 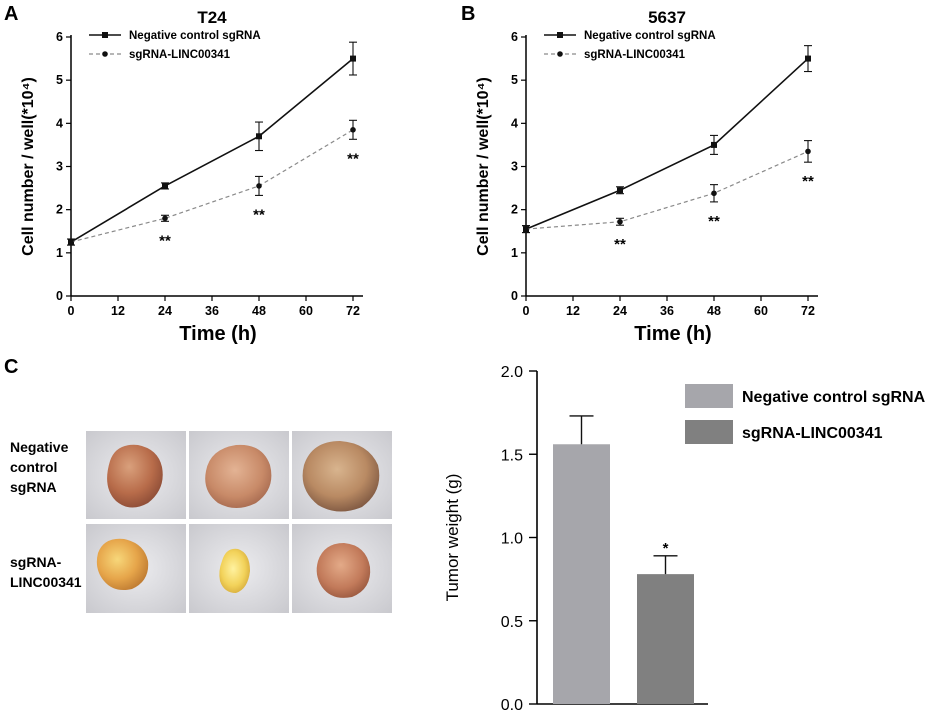 I want to click on chart-c-annotation-0: *, so click(x=666, y=548).